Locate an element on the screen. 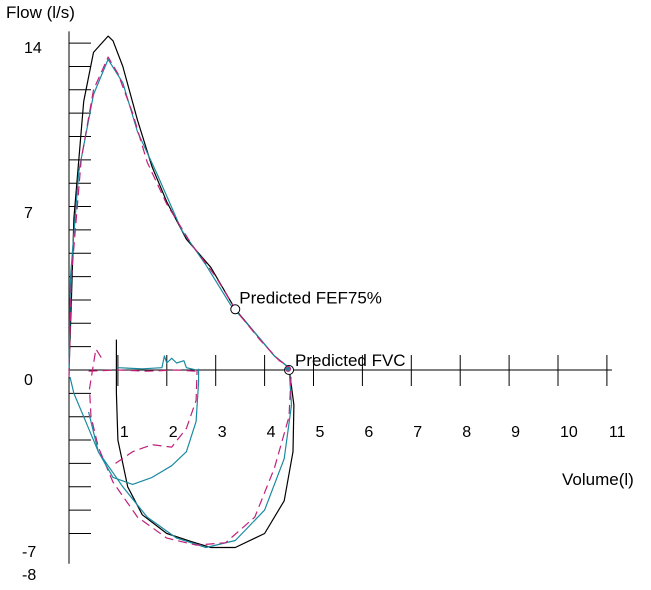 Image resolution: width=651 pixels, height=590 pixels. y-axis-label: Flow (l/s) is located at coordinates (40, 12).